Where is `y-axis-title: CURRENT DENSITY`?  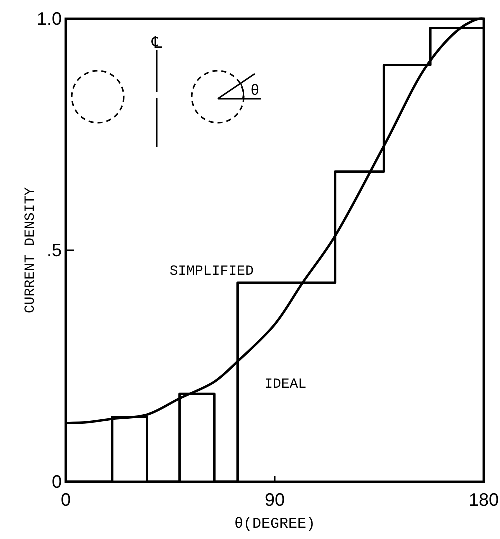
y-axis-title: CURRENT DENSITY is located at coordinates (31, 250).